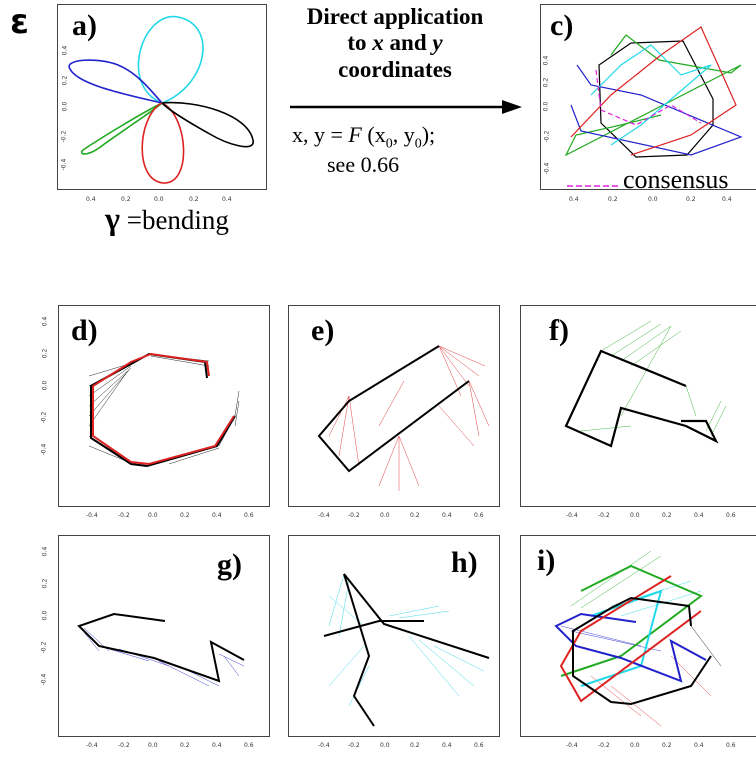  I want to click on panel-c-plot, so click(653, 106).